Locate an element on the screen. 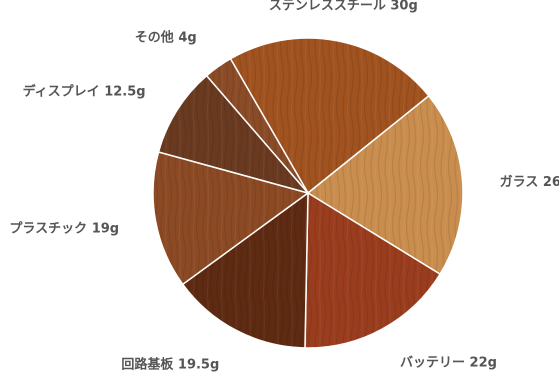 The image size is (559, 375). slice-label: ディスプレイ 12.5g is located at coordinates (84, 92).